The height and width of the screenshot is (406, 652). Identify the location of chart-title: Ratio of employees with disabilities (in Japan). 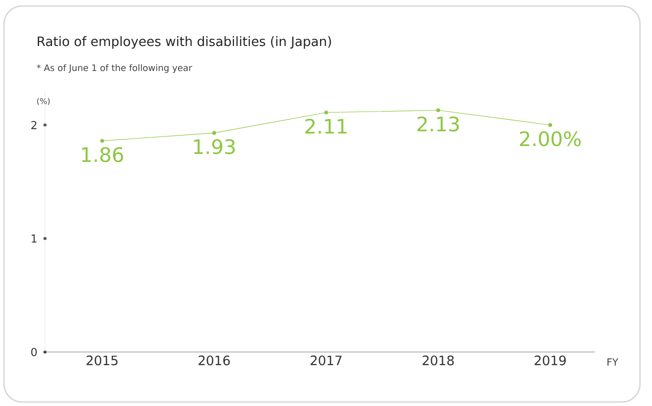
(184, 42).